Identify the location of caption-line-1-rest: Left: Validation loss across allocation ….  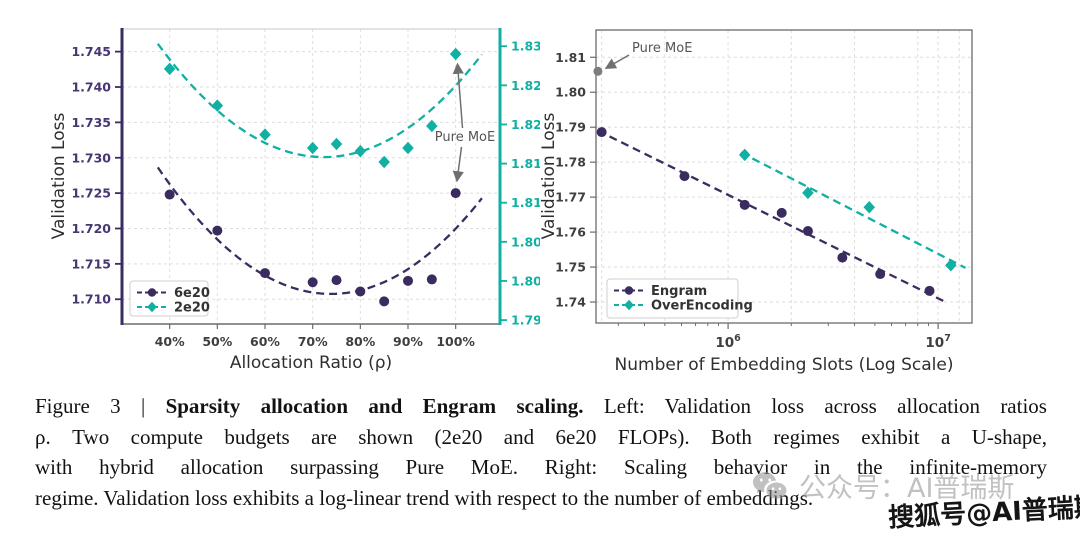
(815, 406).